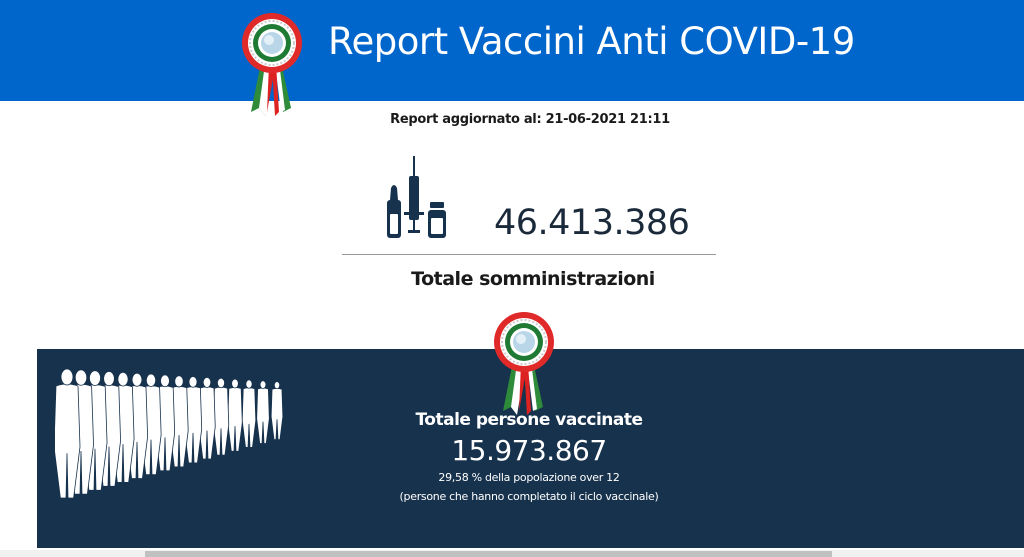 This screenshot has width=1024, height=557. Describe the element at coordinates (533, 279) in the screenshot. I see `total-administrations-label: Totale somministrazioni` at that location.